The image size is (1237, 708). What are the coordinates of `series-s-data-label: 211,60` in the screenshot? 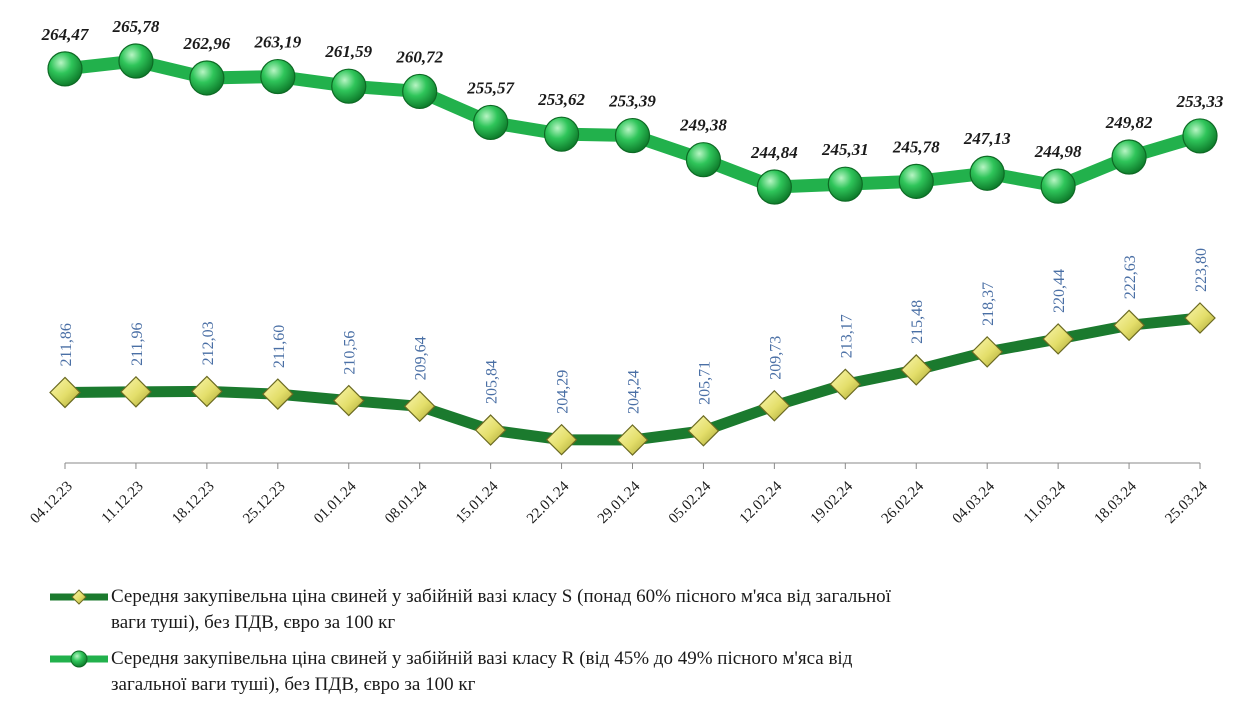 It's located at (279, 346).